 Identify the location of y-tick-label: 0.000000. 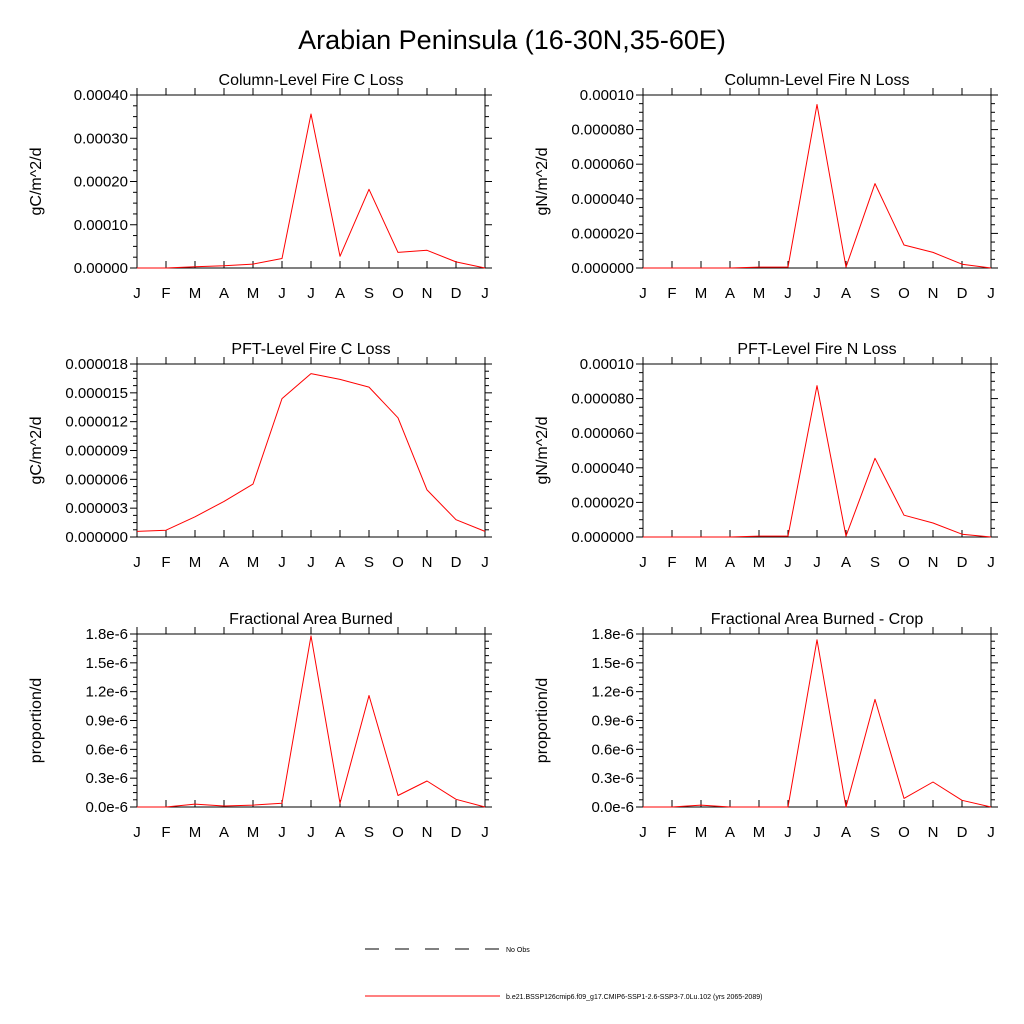
(602, 268).